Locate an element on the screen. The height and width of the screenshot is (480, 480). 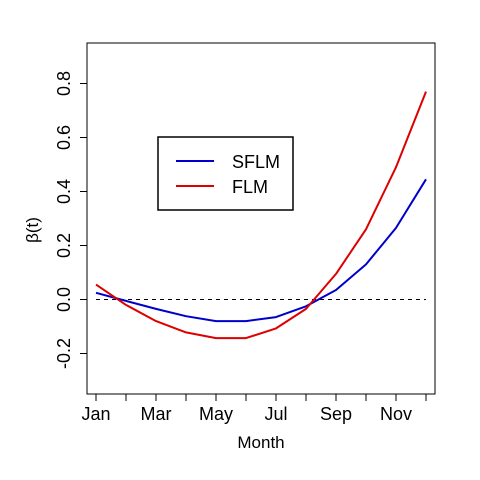
y-tick-label: 0.6 is located at coordinates (64, 137).